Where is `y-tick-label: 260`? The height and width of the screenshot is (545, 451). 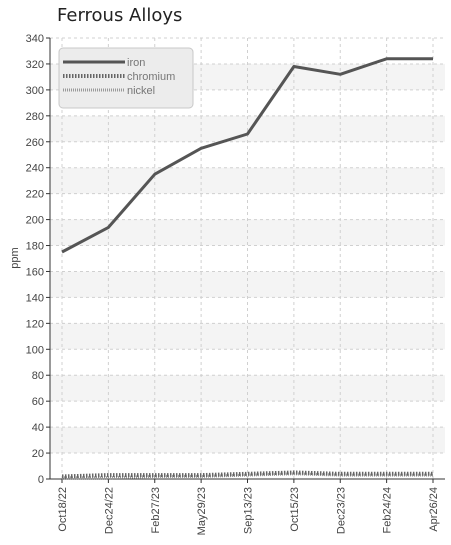 y-tick-label: 260 is located at coordinates (35, 143).